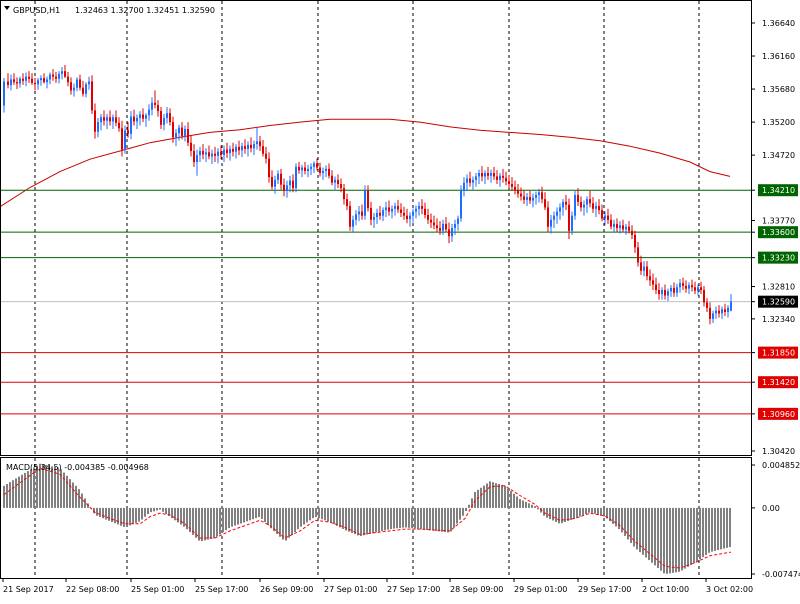 The height and width of the screenshot is (604, 800). Describe the element at coordinates (540, 589) in the screenshot. I see `time-tick-label: 29 Sep 01:00` at that location.